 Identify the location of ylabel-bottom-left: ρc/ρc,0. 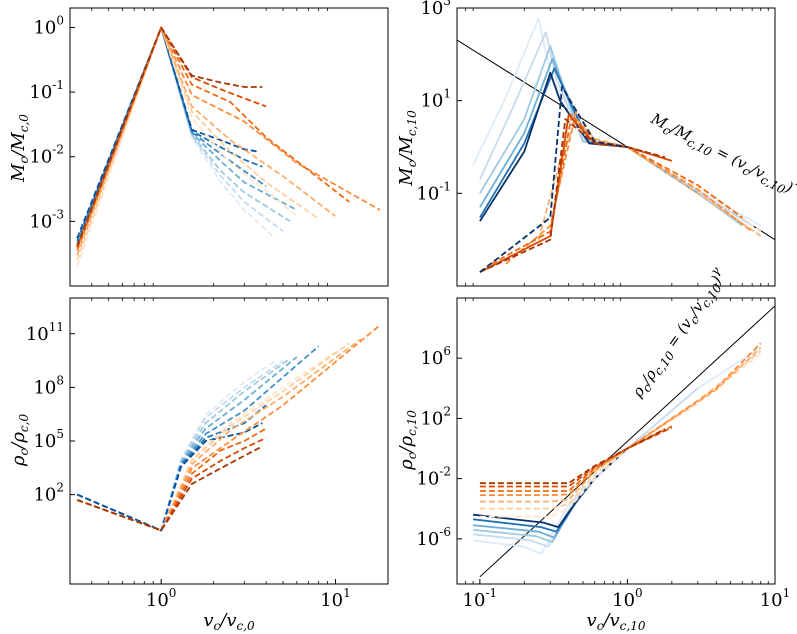
(19, 441).